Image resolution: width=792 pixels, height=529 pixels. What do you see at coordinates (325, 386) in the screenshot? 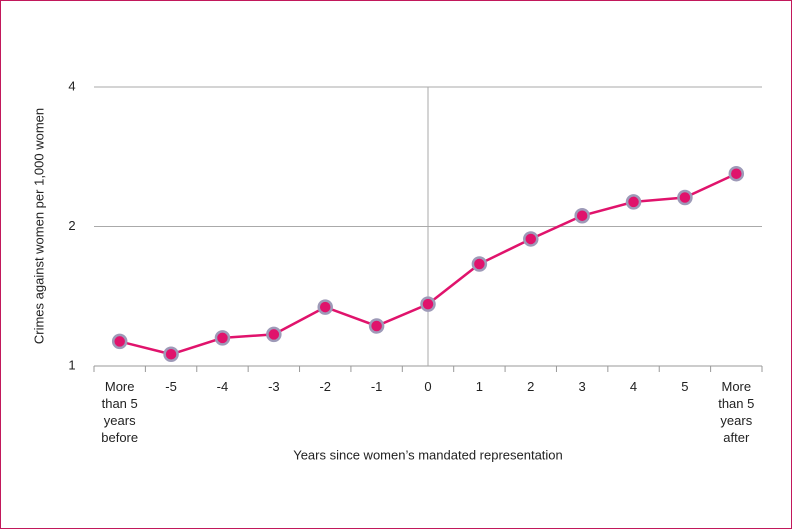
I see `x-tick-label: -2` at bounding box center [325, 386].